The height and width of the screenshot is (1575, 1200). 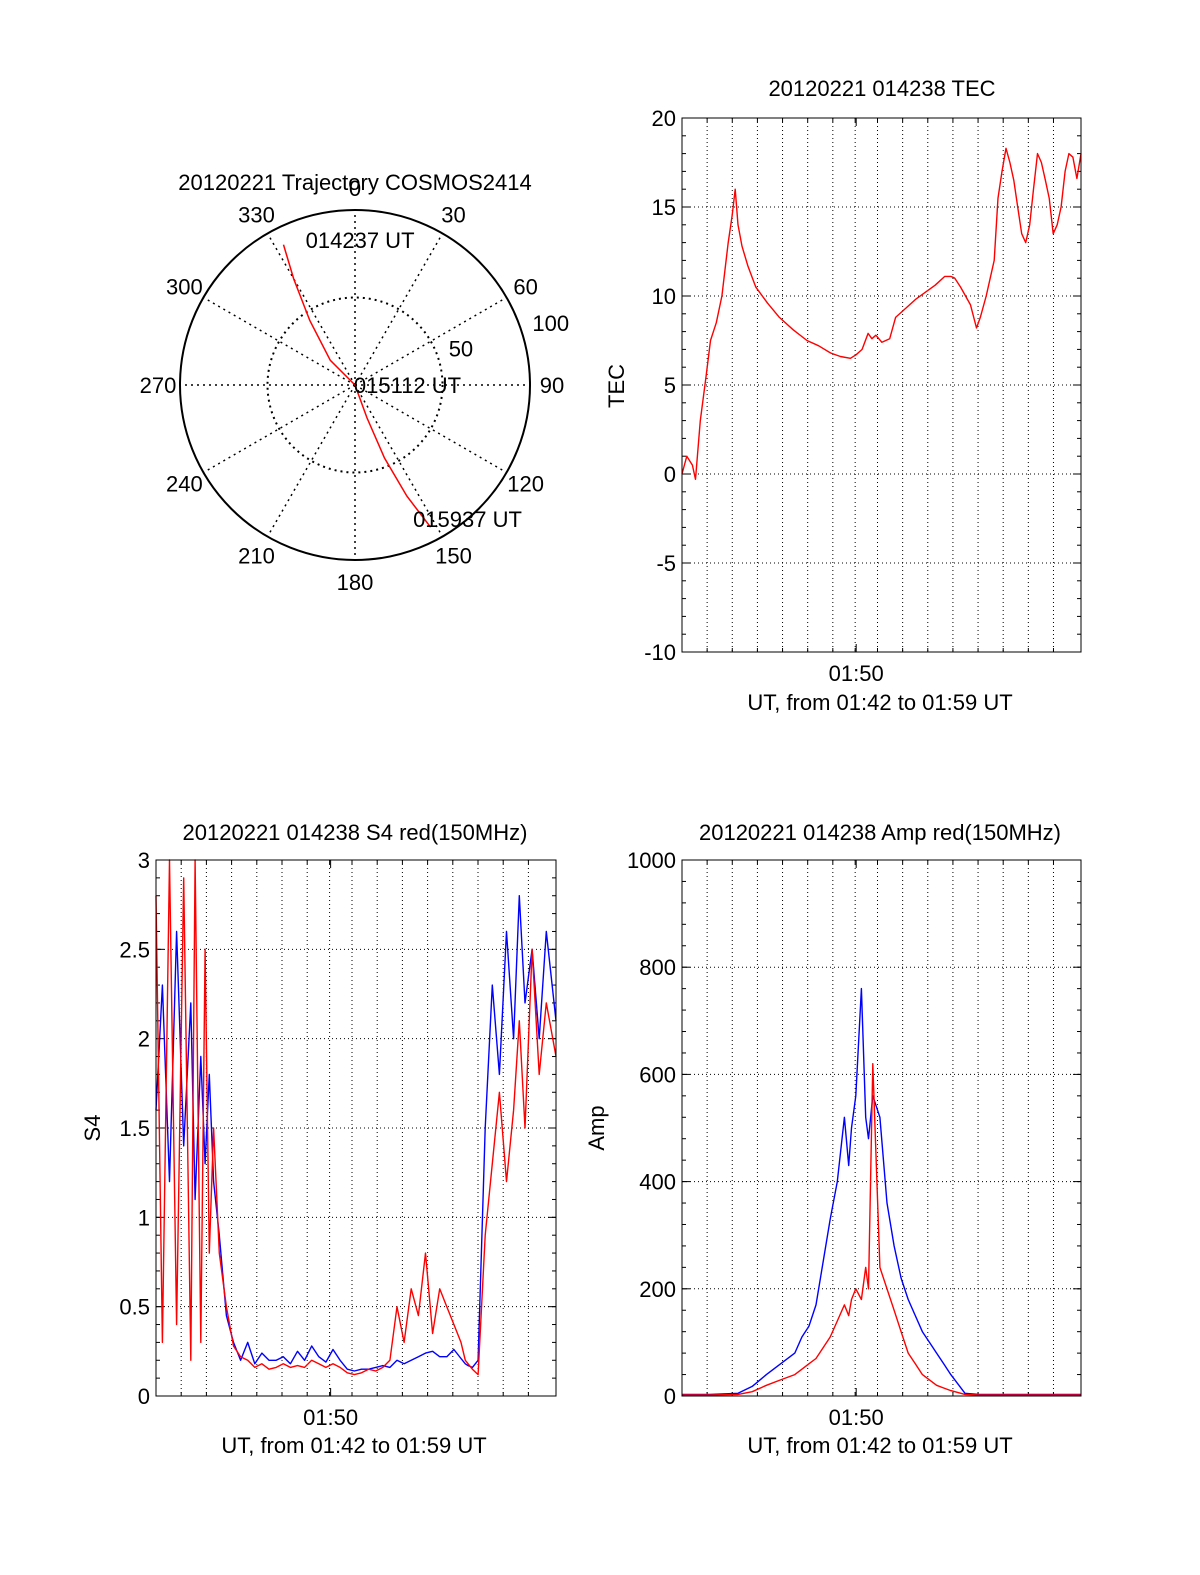 I want to click on s4-frame, so click(x=356, y=1128).